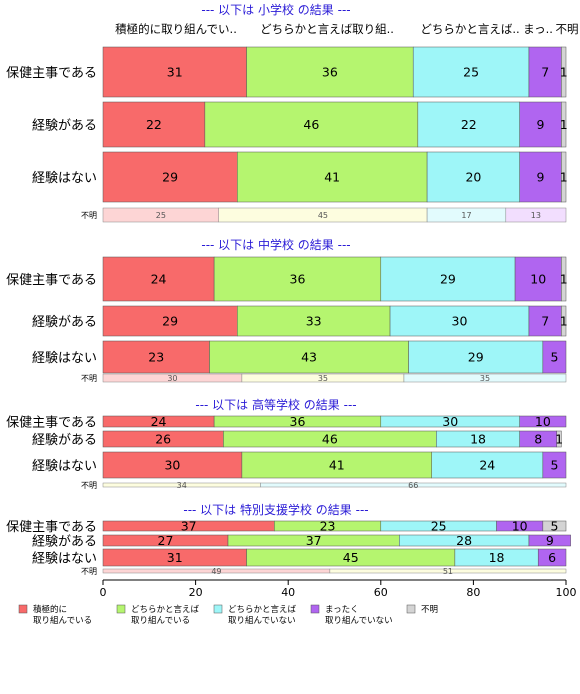 Image resolution: width=580 pixels, height=694 pixels. What do you see at coordinates (323, 378) in the screenshot?
I see `data-label-unknown: 35` at bounding box center [323, 378].